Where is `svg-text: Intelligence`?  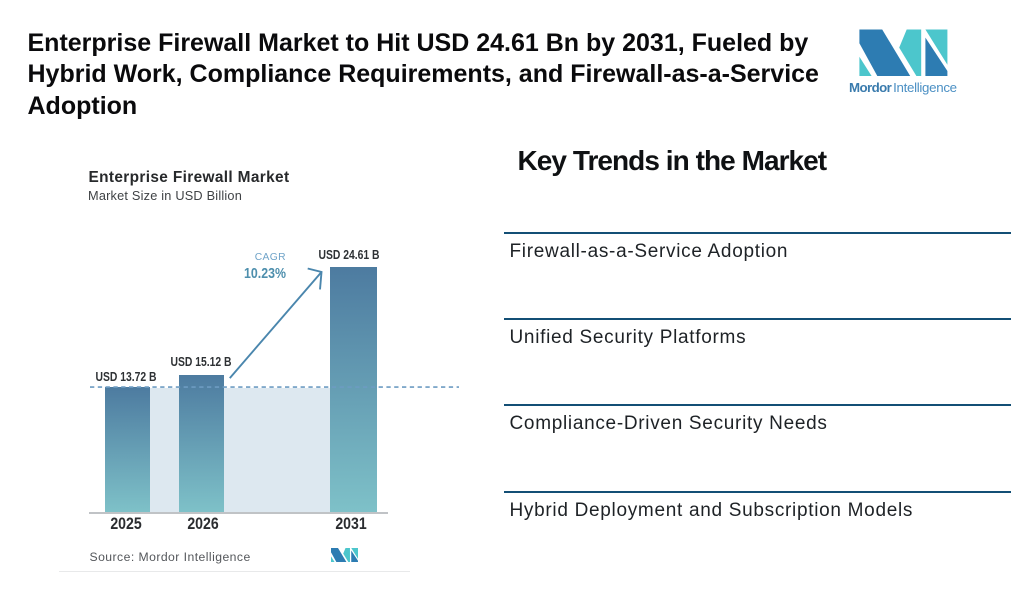
svg-text: Intelligence is located at coordinates (925, 87).